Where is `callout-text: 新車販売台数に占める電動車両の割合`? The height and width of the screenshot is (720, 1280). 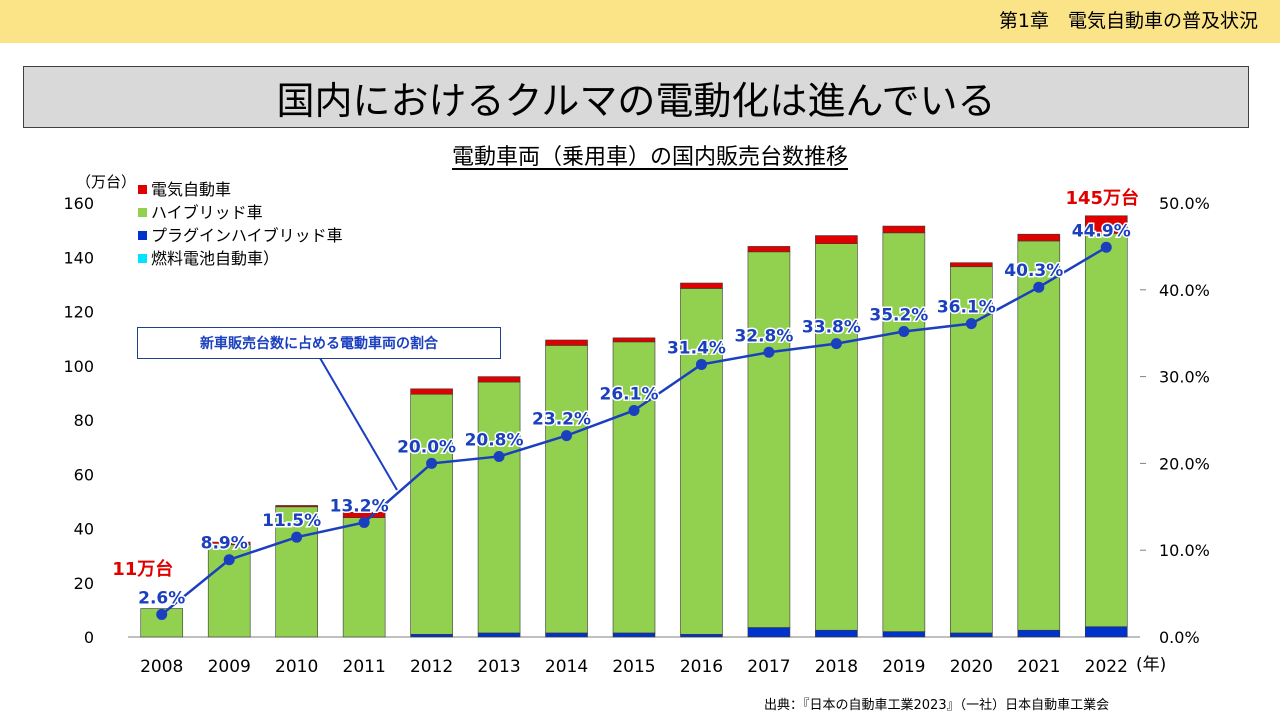
callout-text: 新車販売台数に占める電動車両の割合 is located at coordinates (319, 344).